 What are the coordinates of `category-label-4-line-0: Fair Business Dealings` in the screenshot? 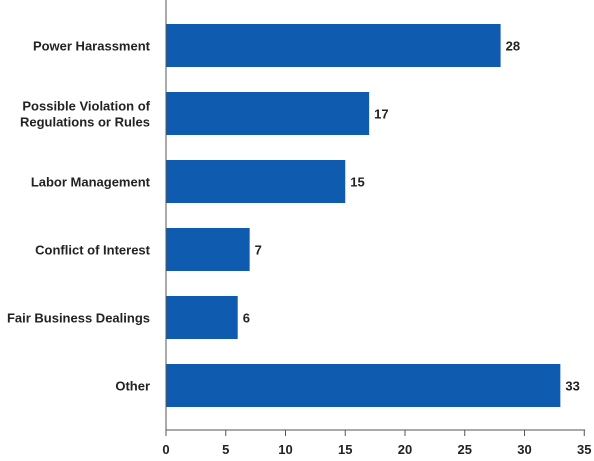 It's located at (78, 318).